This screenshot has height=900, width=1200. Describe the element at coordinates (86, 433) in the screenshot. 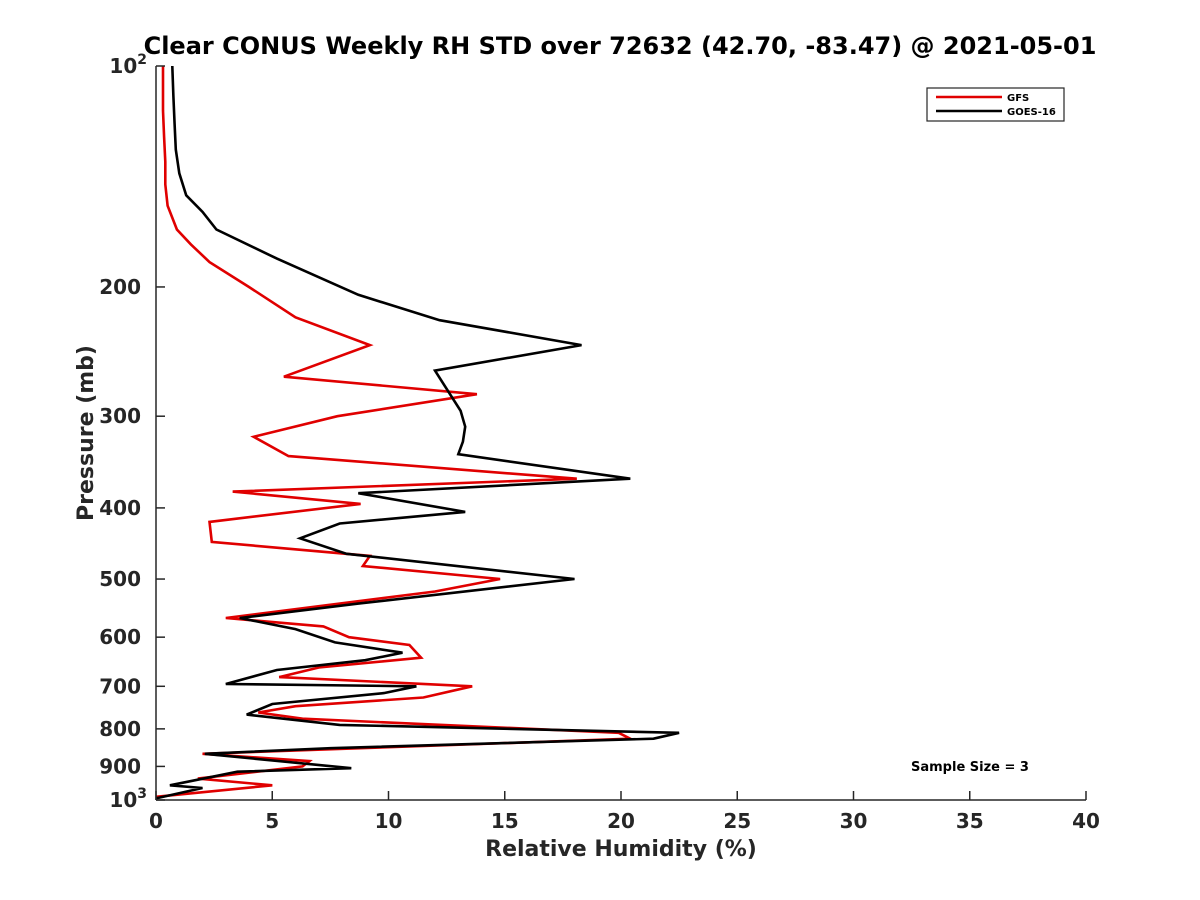

I see `y-axis-label: Pressure (mb)` at that location.